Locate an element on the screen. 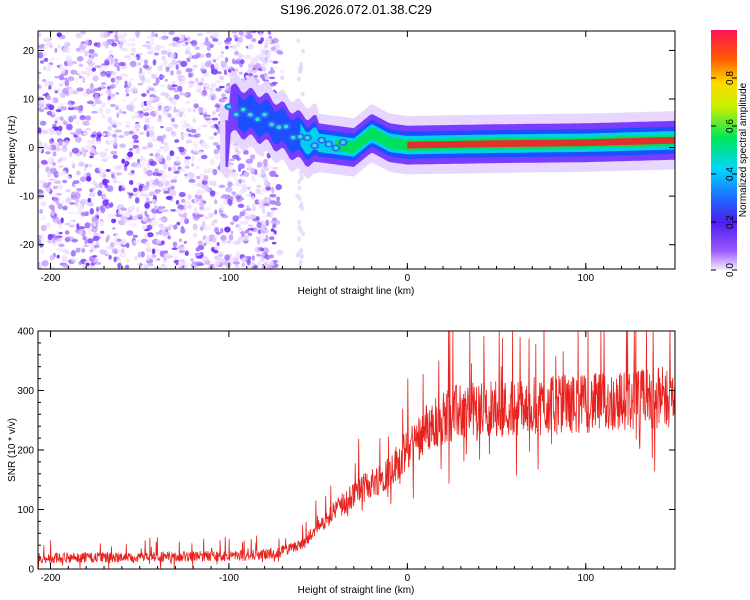  y-tick-label: 0 is located at coordinates (31, 570).